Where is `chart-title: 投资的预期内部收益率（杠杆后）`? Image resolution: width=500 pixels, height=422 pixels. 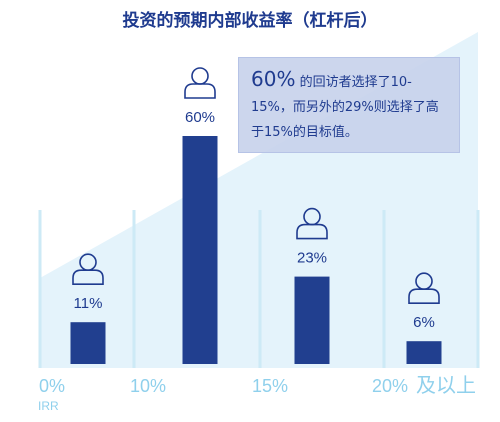
chart-title: 投资的预期内部收益率（杠杆后） is located at coordinates (250, 21).